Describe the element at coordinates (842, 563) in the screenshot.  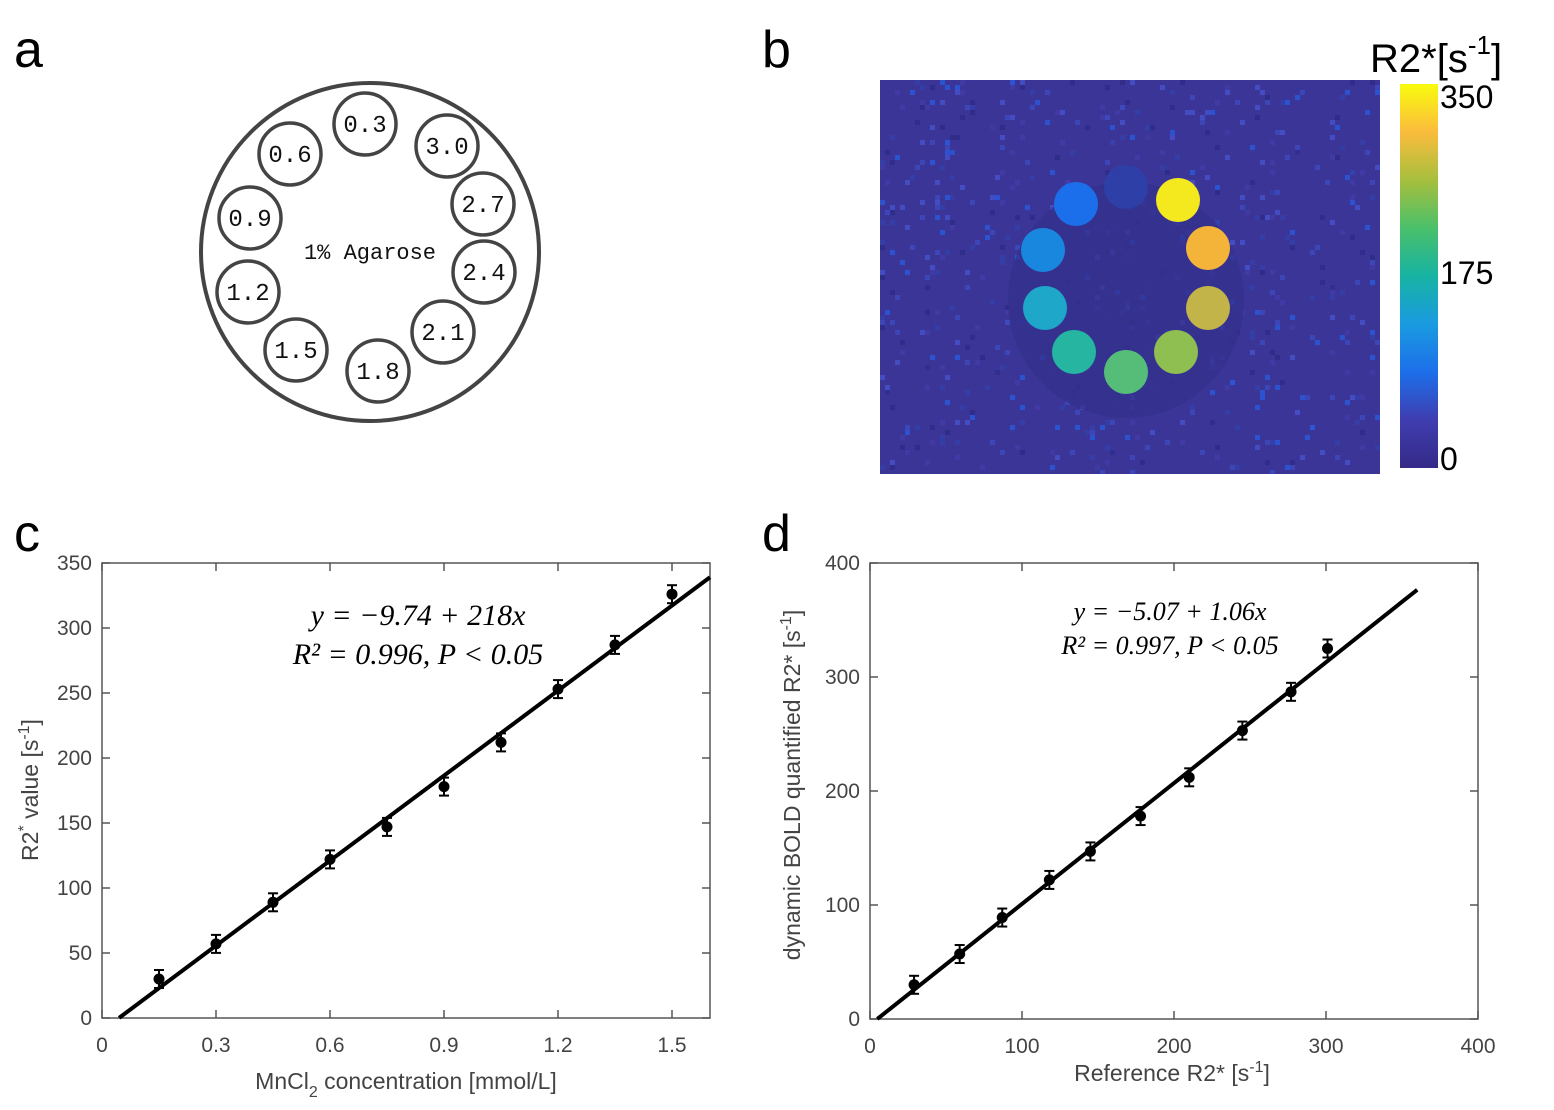
I see `y-tick-label: 400` at that location.